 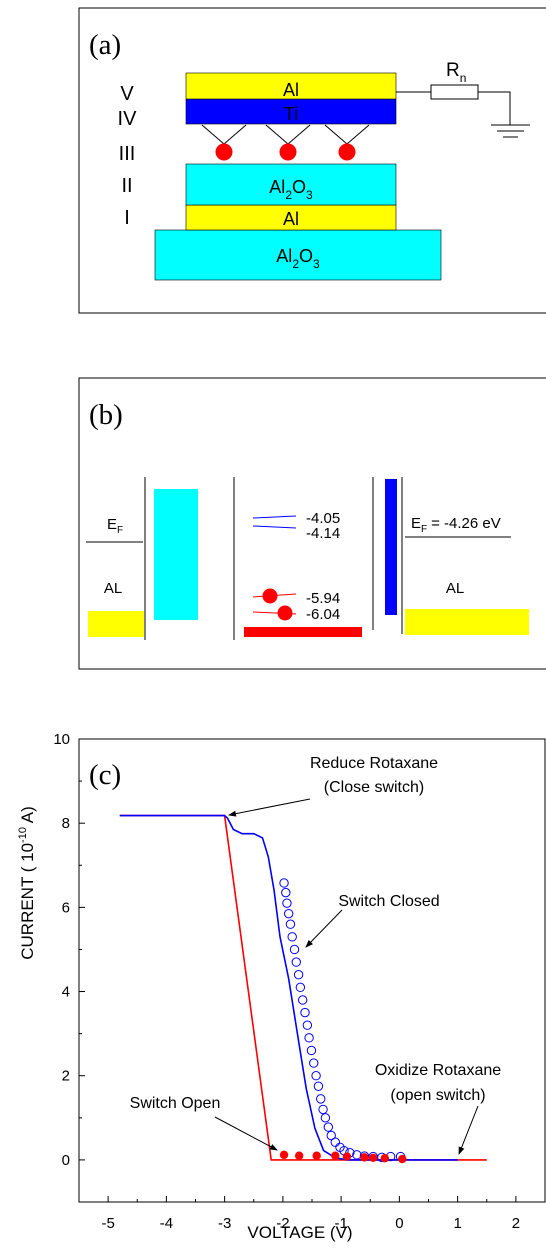 I want to click on level-label-5-94: -5.94, so click(x=323, y=598).